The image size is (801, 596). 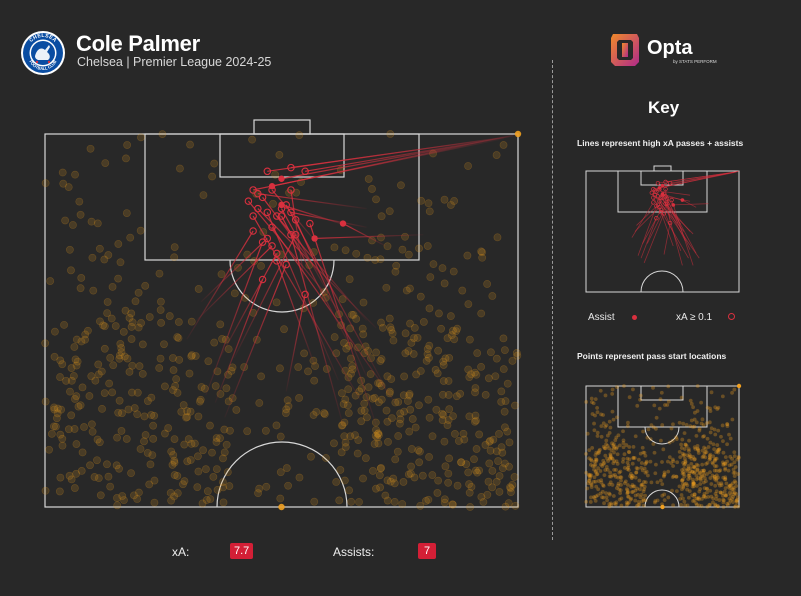 What do you see at coordinates (695, 61) in the screenshot?
I see `brand-tagline: by STATS PERFORM` at bounding box center [695, 61].